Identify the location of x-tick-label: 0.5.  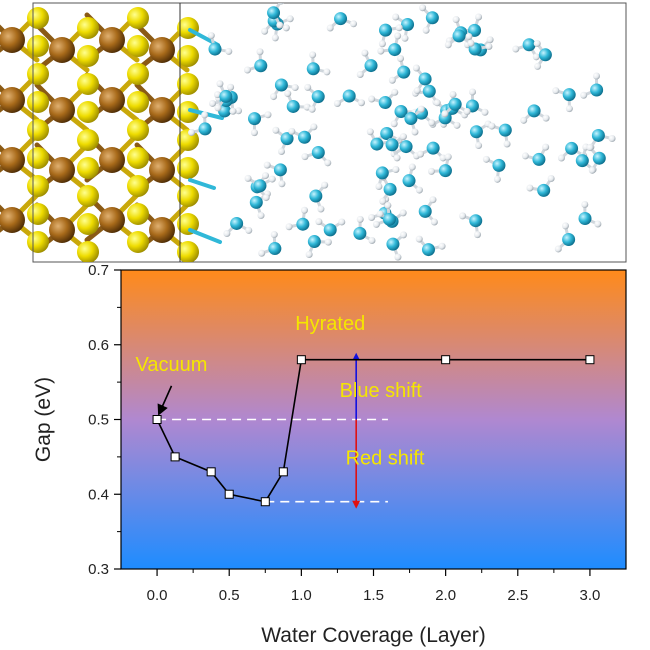
(229, 595).